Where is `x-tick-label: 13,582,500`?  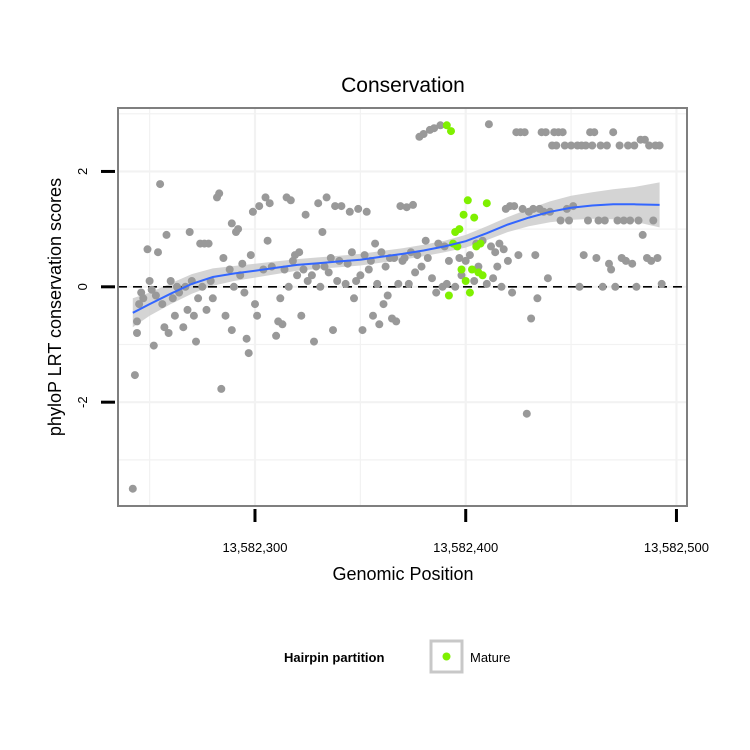
x-tick-label: 13,582,500 is located at coordinates (676, 547).